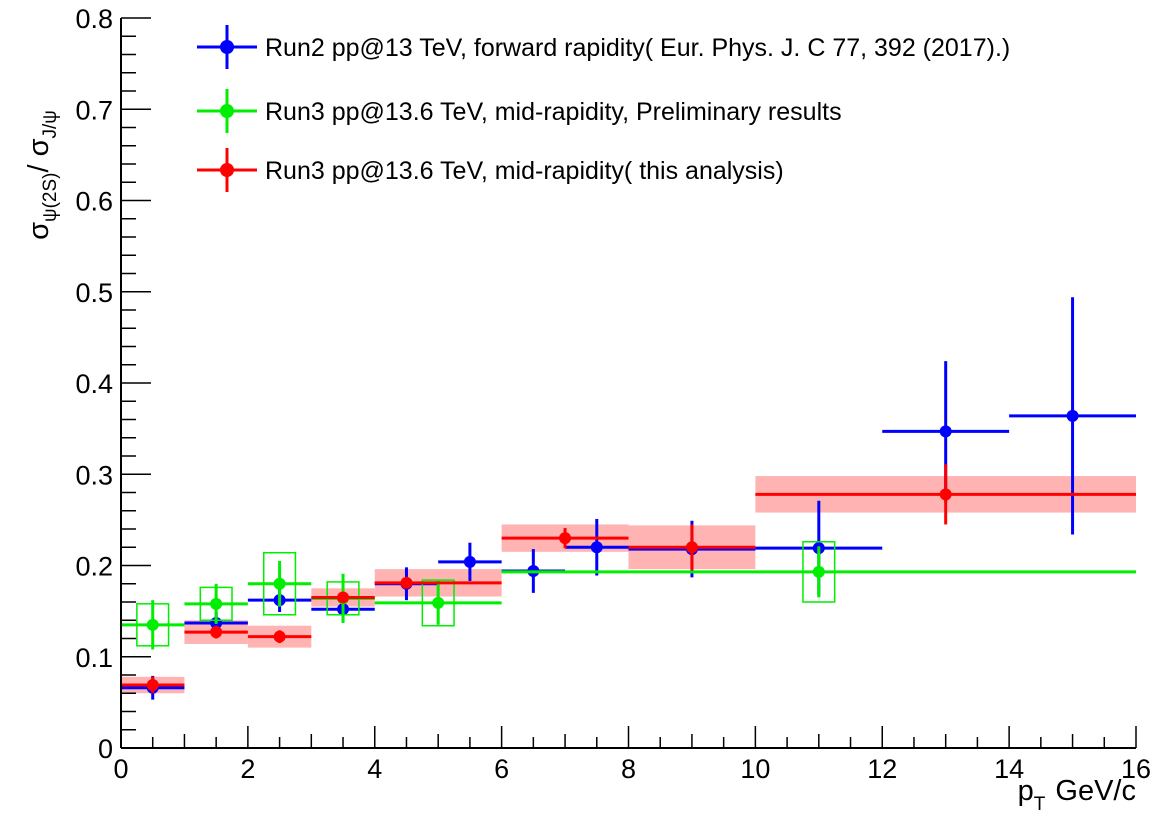 The image size is (1154, 827). Describe the element at coordinates (279, 636) in the screenshot. I see `marker-s2-p2` at that location.